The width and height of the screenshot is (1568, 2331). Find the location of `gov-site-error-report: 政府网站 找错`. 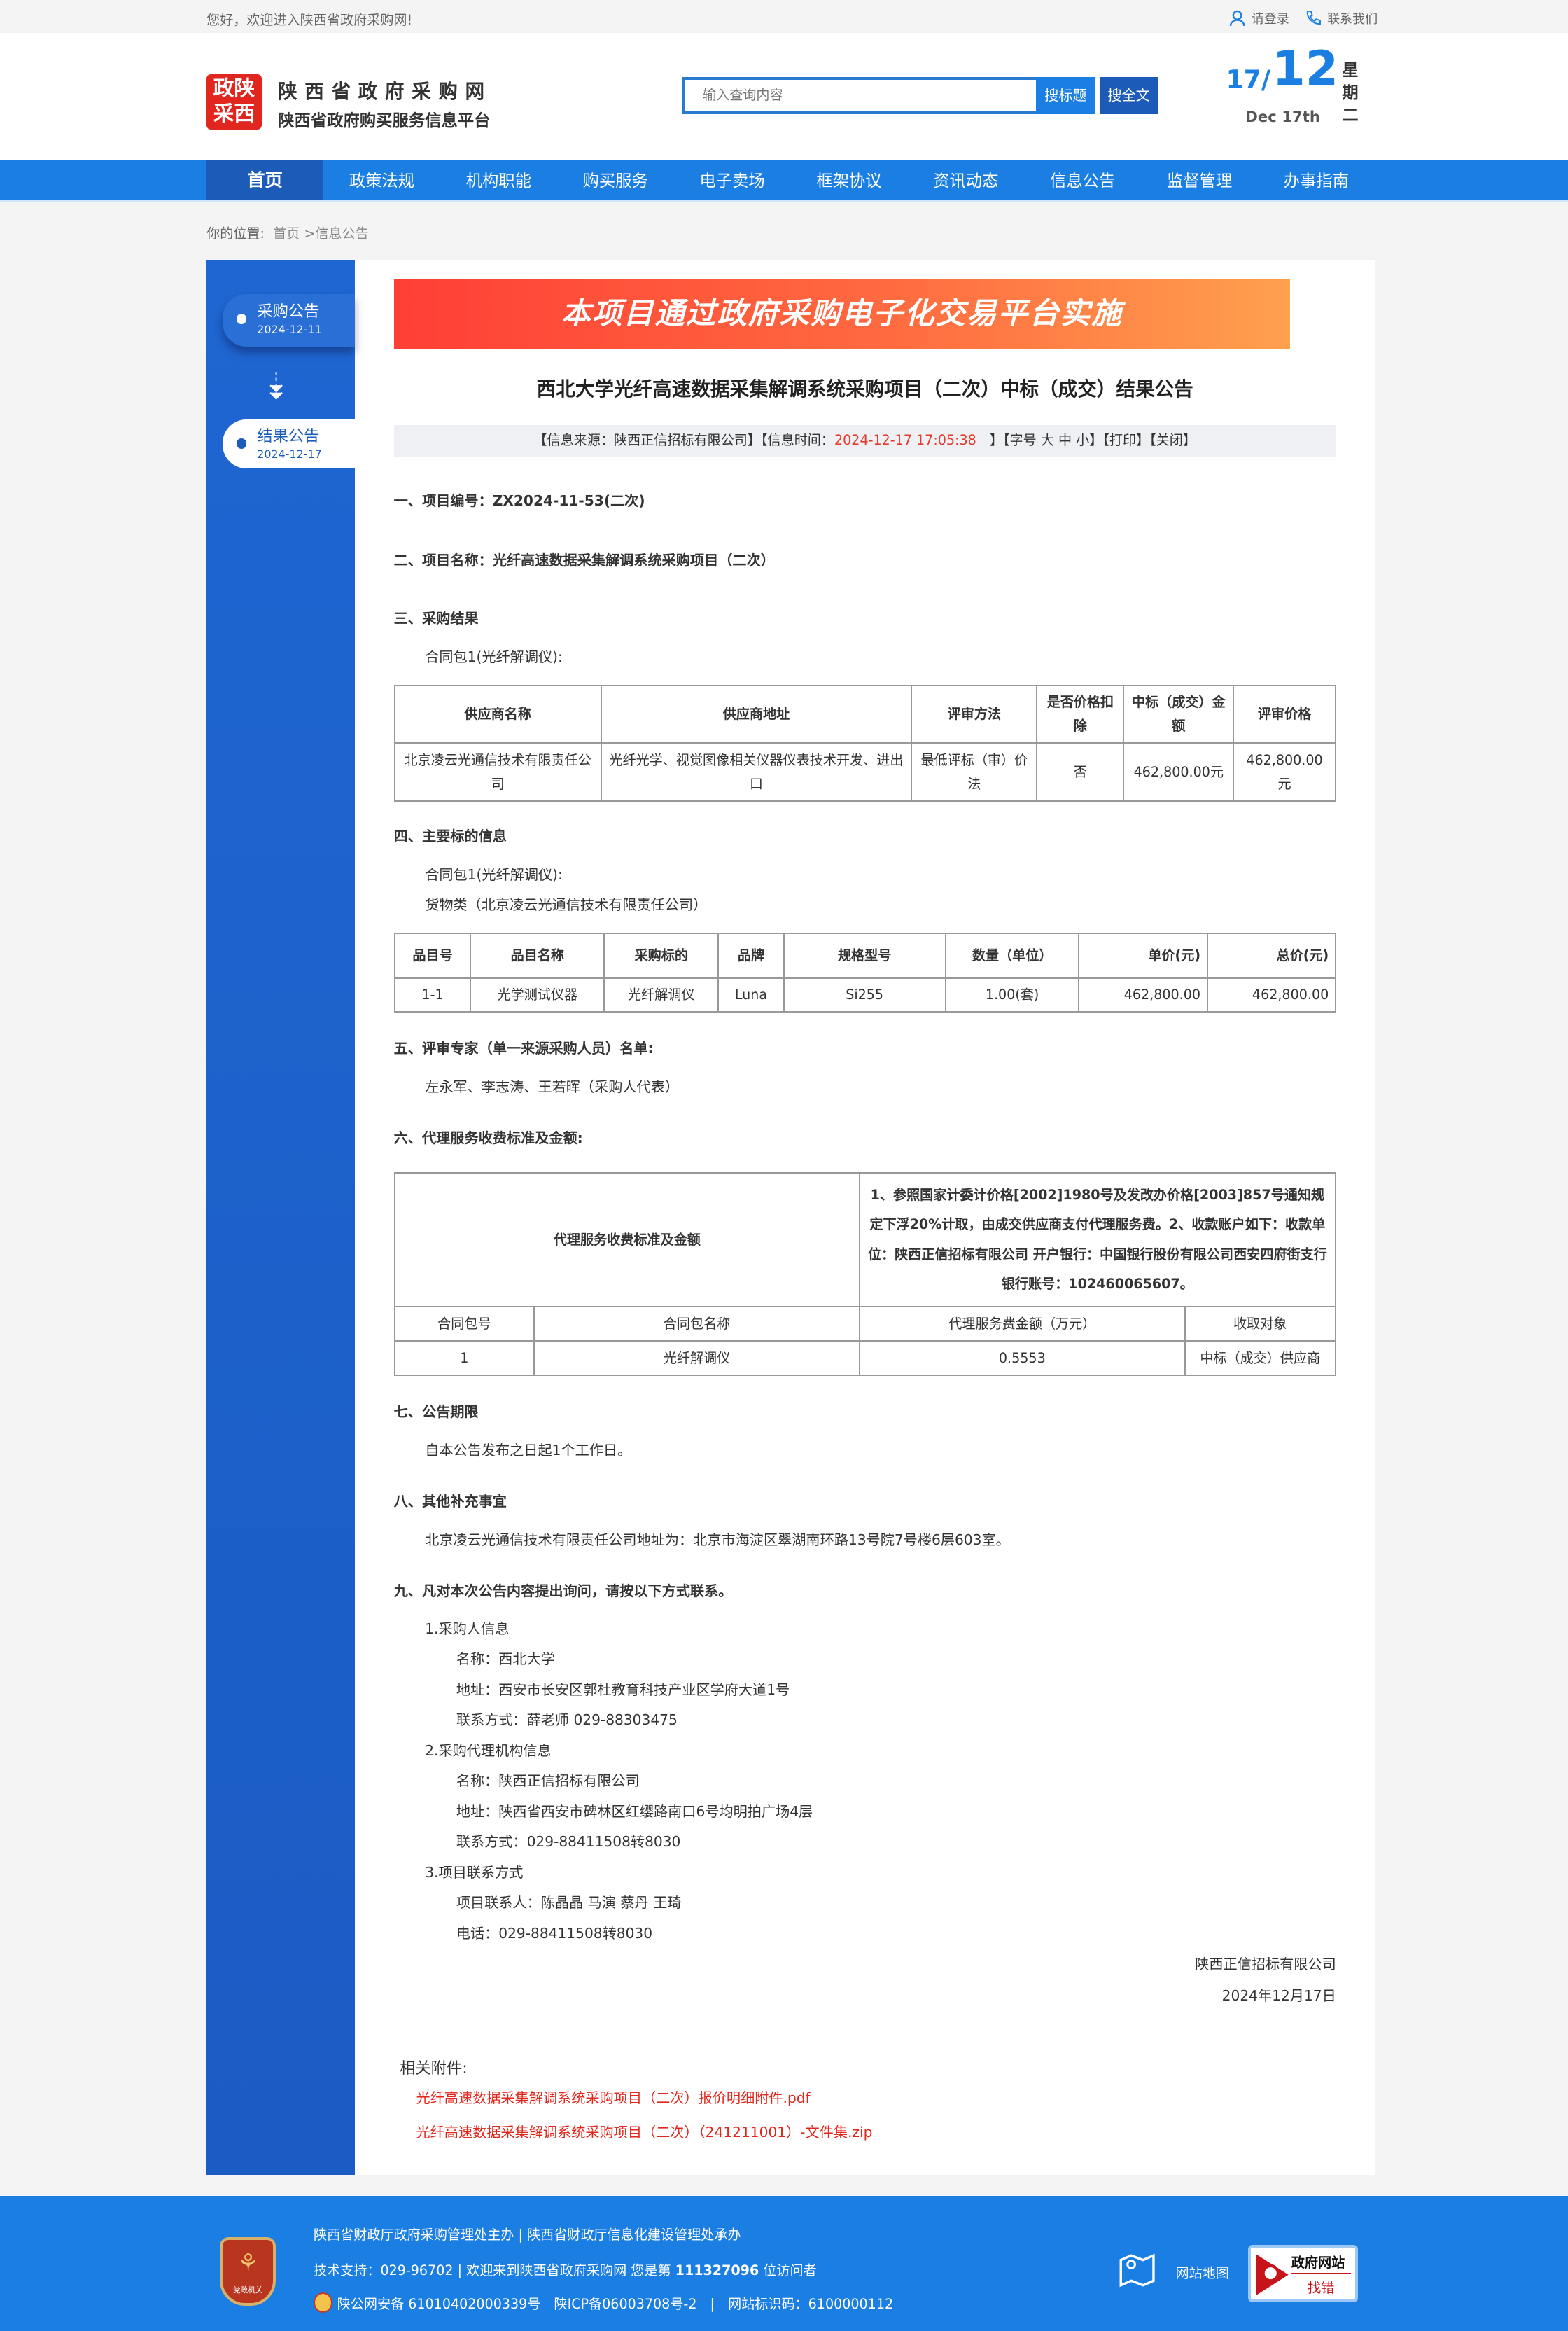

gov-site-error-report: 政府网站 找错 is located at coordinates (1303, 2274).